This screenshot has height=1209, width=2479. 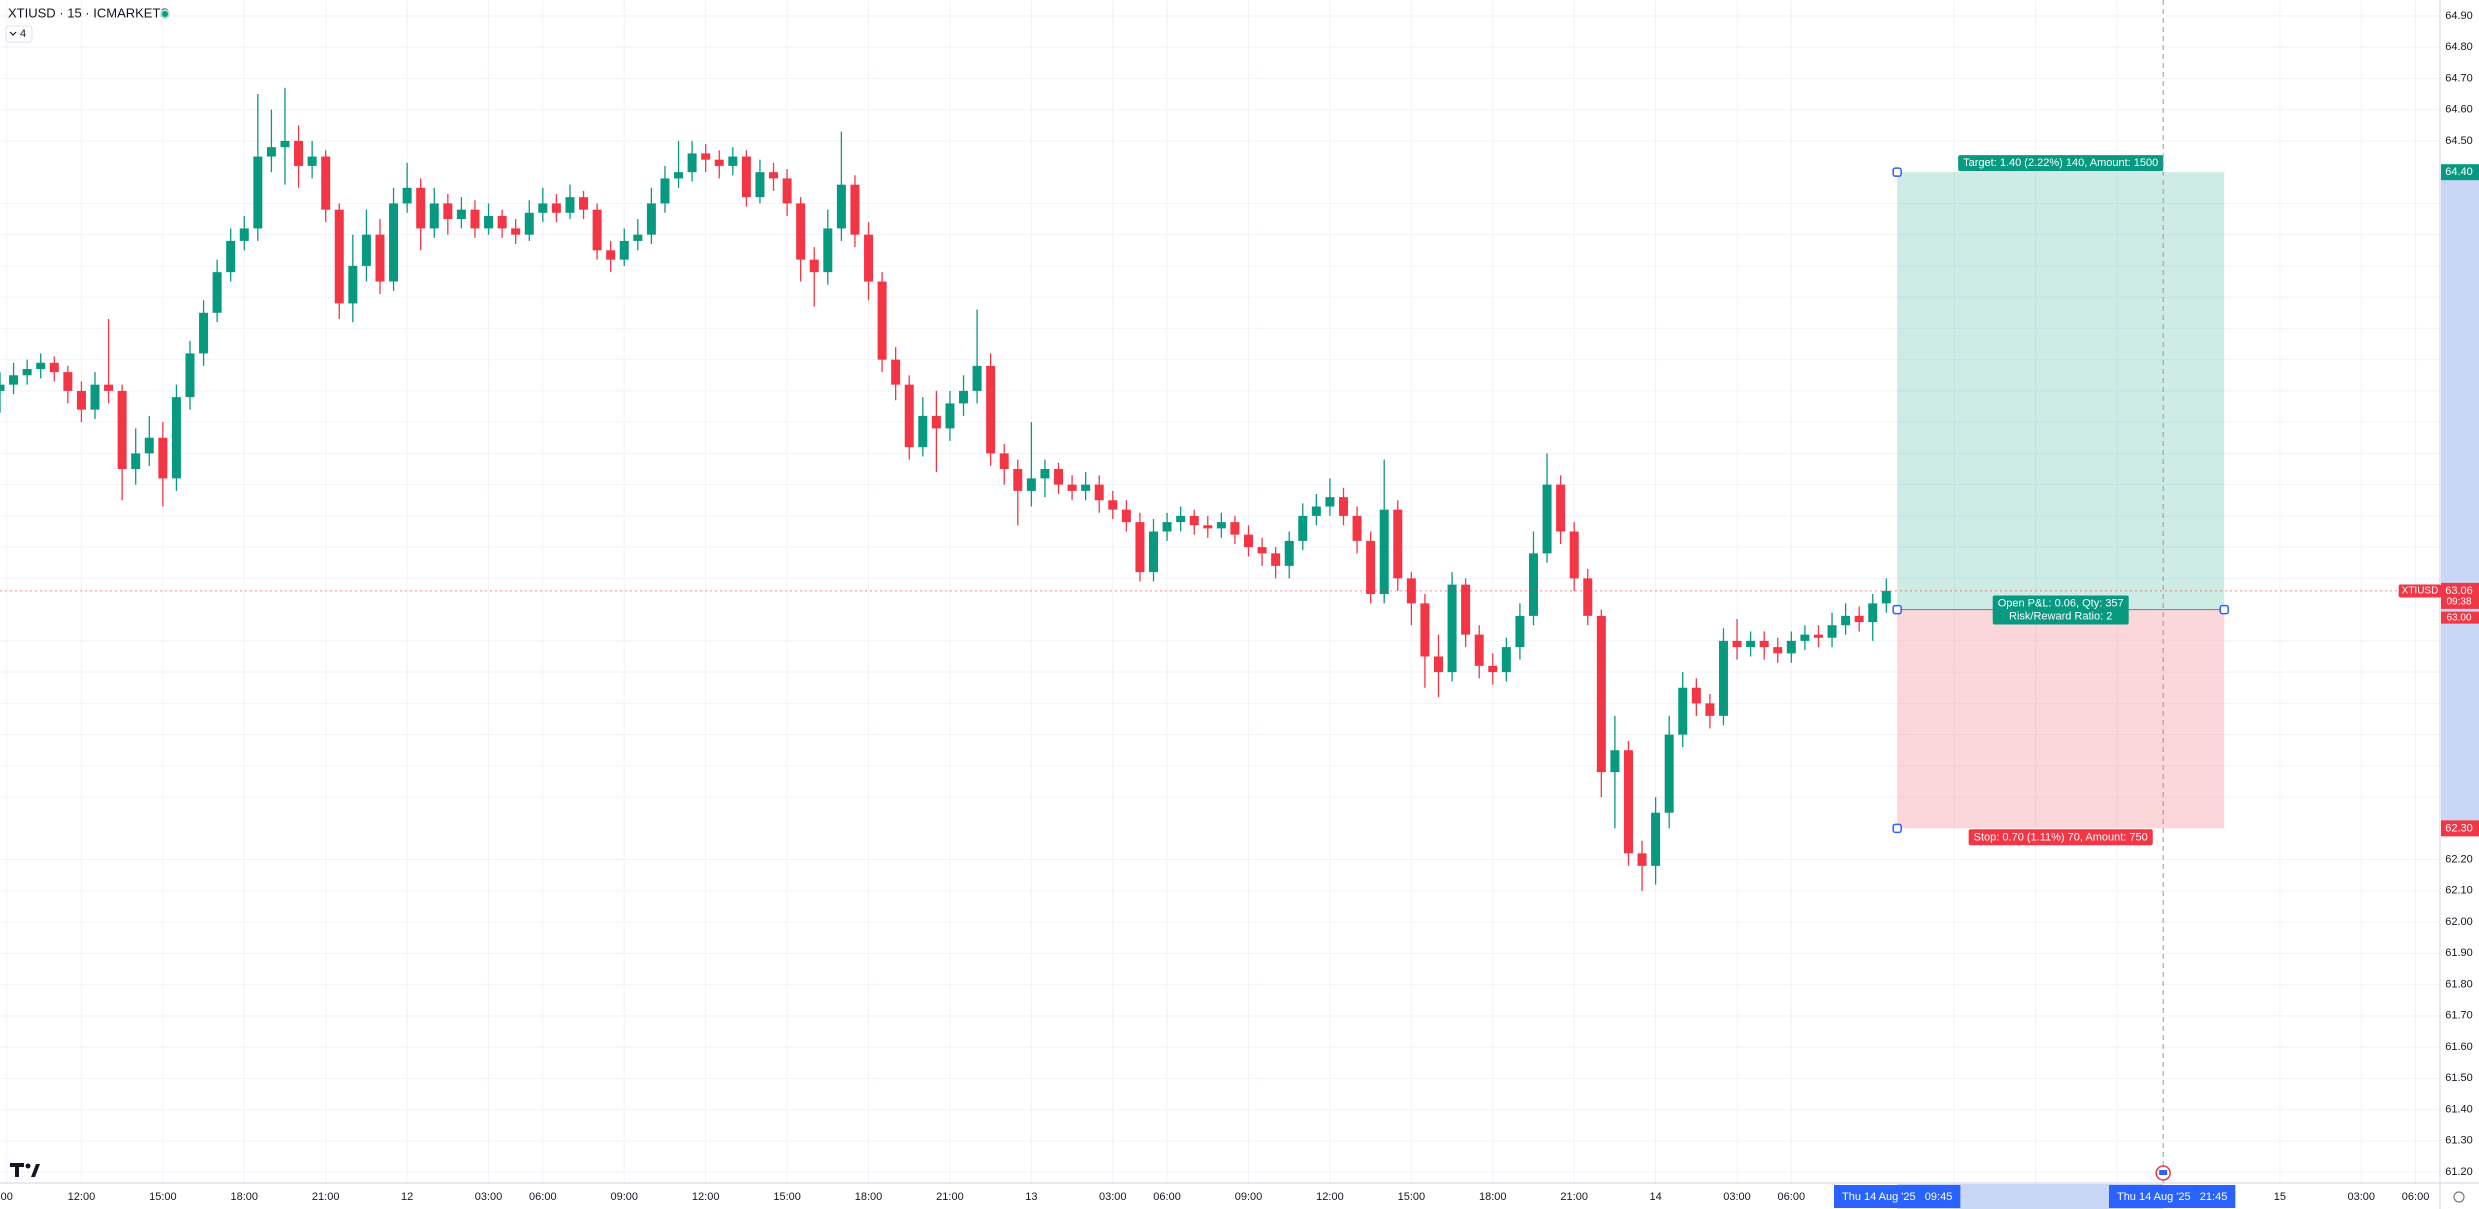 What do you see at coordinates (2458, 602) in the screenshot?
I see `countdown-label: 09:38` at bounding box center [2458, 602].